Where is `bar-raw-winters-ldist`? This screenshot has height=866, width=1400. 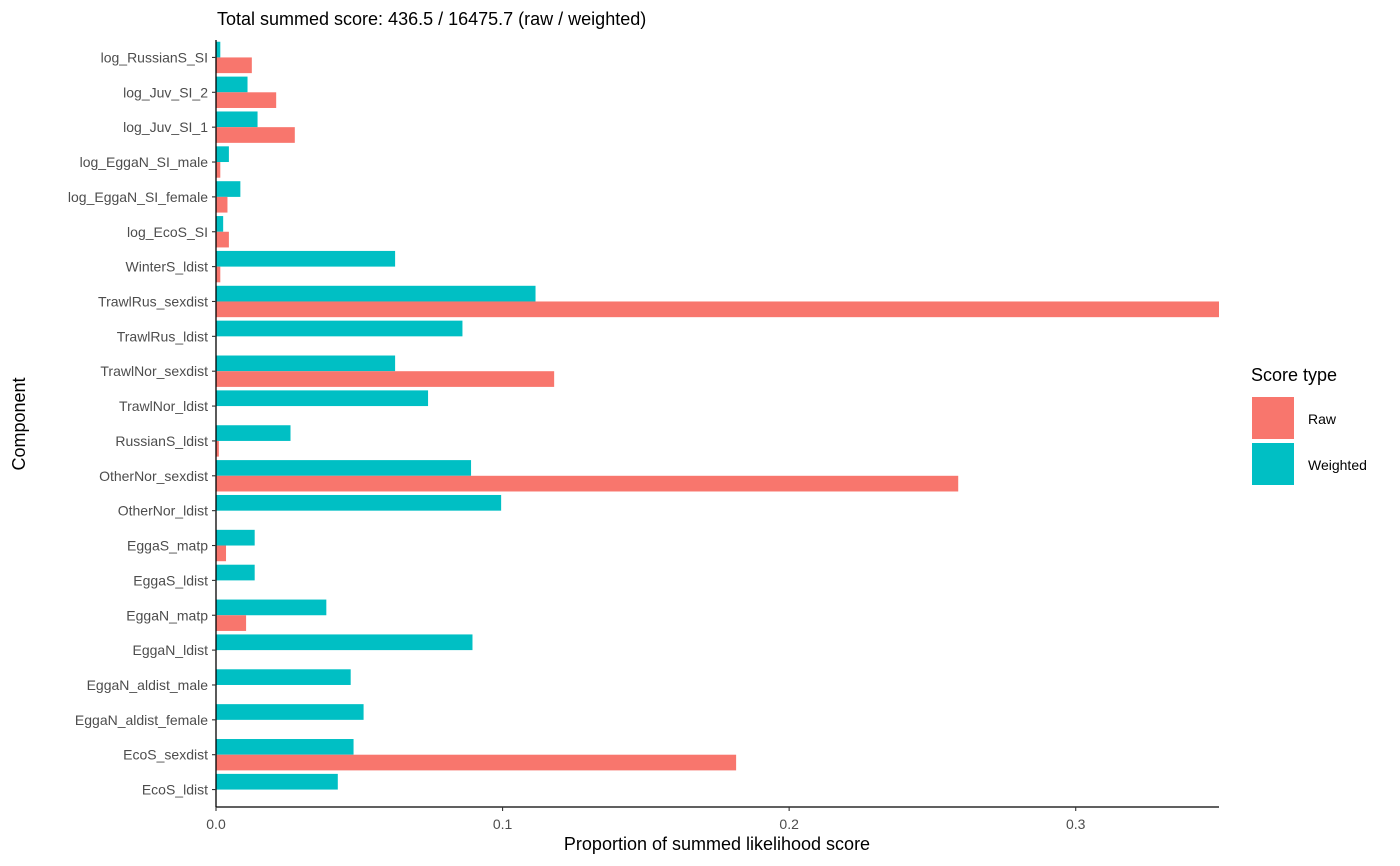 bar-raw-winters-ldist is located at coordinates (218, 274).